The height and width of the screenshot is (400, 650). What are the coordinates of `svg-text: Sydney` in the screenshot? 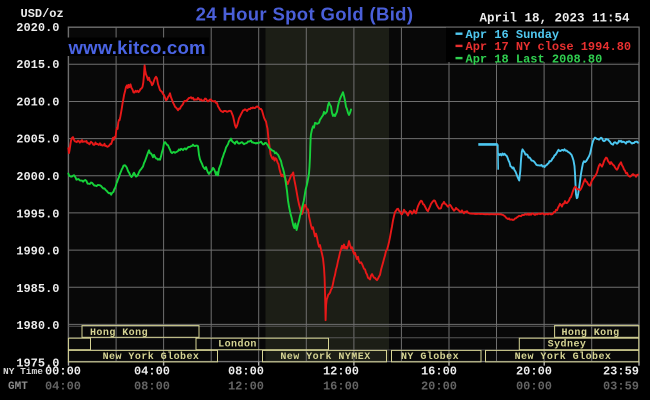 It's located at (567, 345).